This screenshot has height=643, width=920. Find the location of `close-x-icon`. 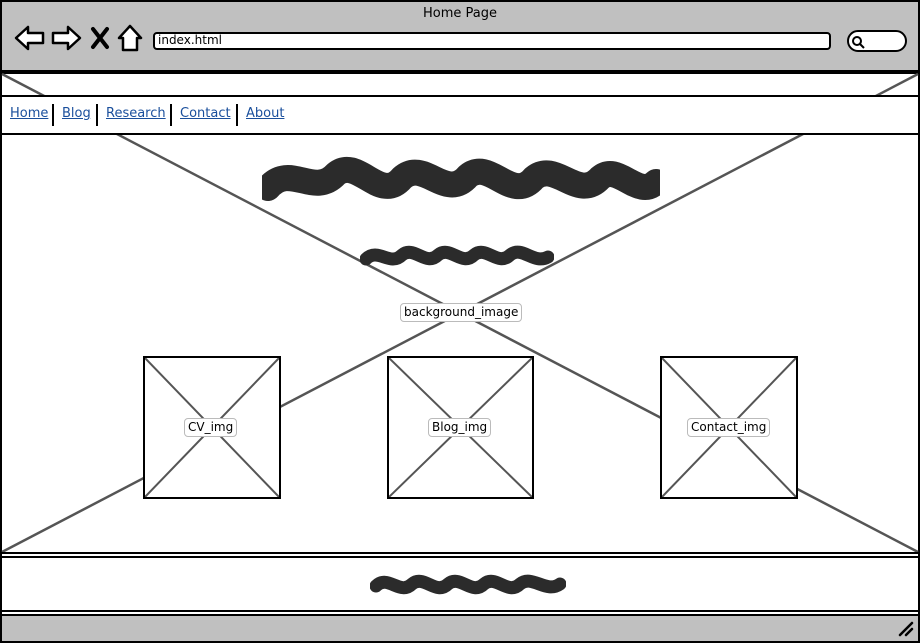

close-x-icon is located at coordinates (100, 38).